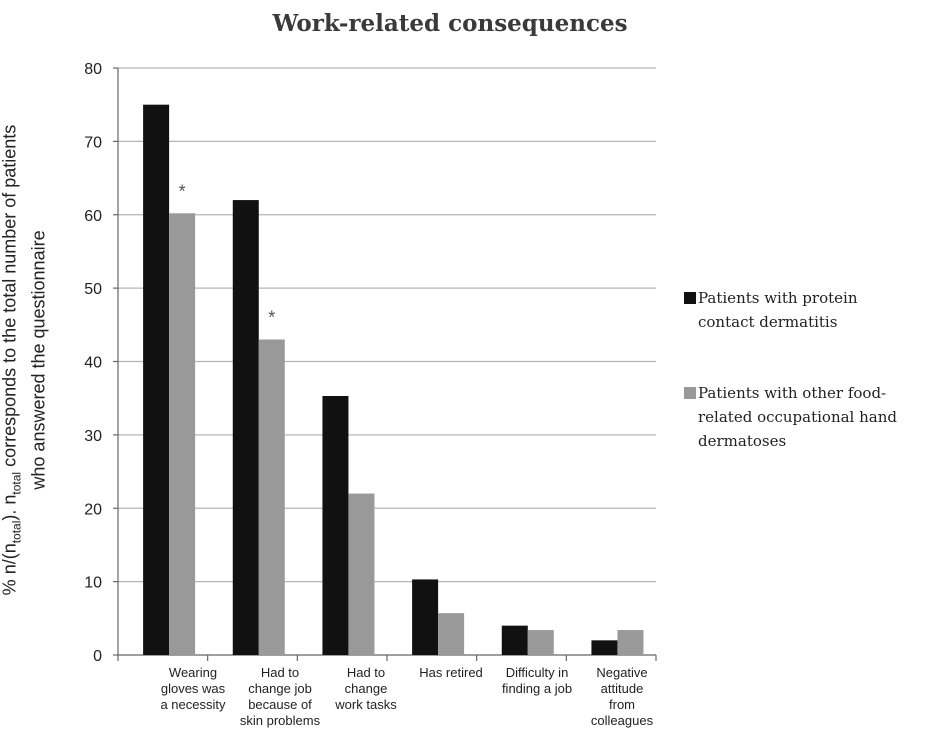 This screenshot has height=742, width=934. What do you see at coordinates (537, 680) in the screenshot?
I see `x-tick-label-difficulty-finding-job: Difficulty in finding a job` at bounding box center [537, 680].